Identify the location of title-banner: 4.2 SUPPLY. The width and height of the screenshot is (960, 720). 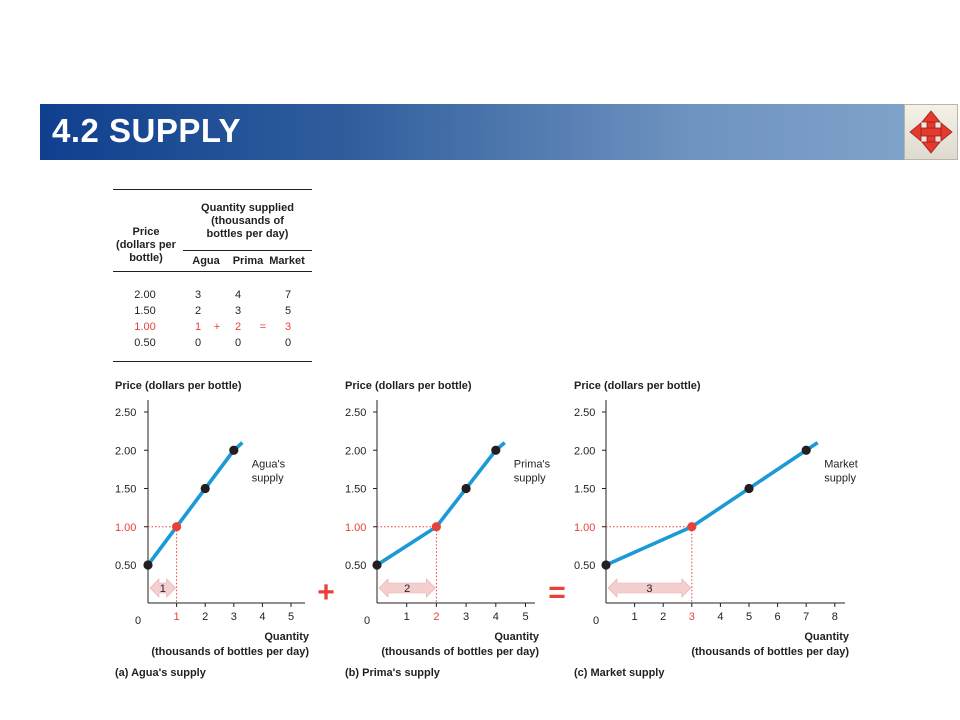
(472, 132).